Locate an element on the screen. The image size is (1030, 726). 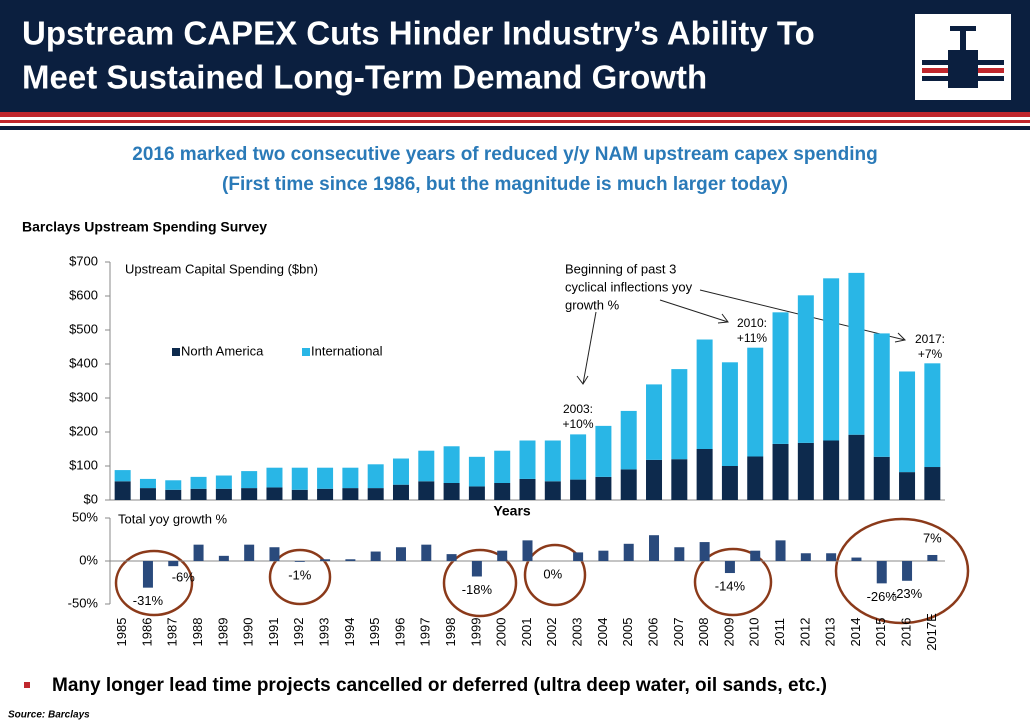
annotation: +10% is located at coordinates (577, 424).